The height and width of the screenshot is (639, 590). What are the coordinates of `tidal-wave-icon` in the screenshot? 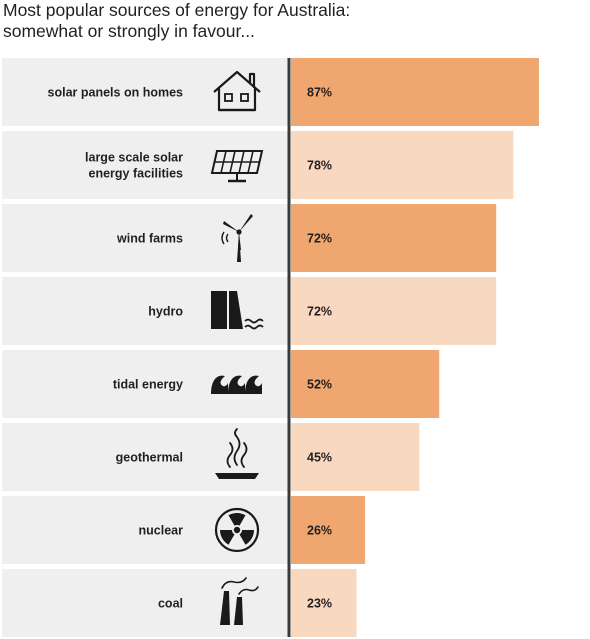 It's located at (236, 384).